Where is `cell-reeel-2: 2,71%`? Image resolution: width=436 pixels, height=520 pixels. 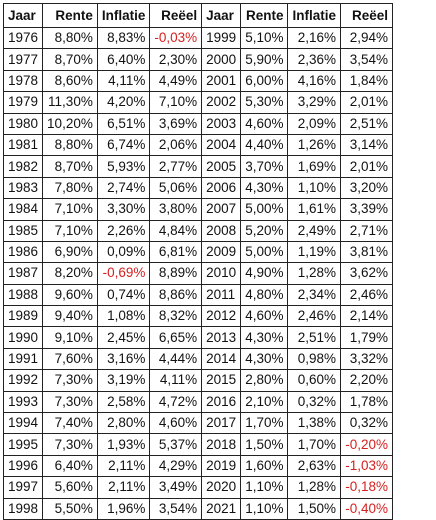
cell-reeel-2: 2,71% is located at coordinates (366, 230).